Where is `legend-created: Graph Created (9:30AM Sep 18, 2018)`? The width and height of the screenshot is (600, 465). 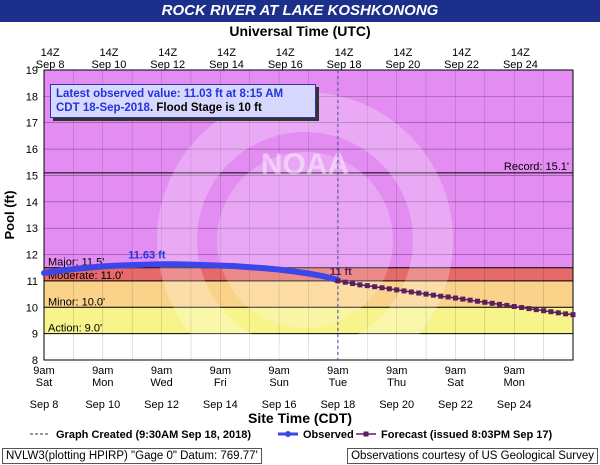 legend-created: Graph Created (9:30AM Sep 18, 2018) is located at coordinates (153, 435).